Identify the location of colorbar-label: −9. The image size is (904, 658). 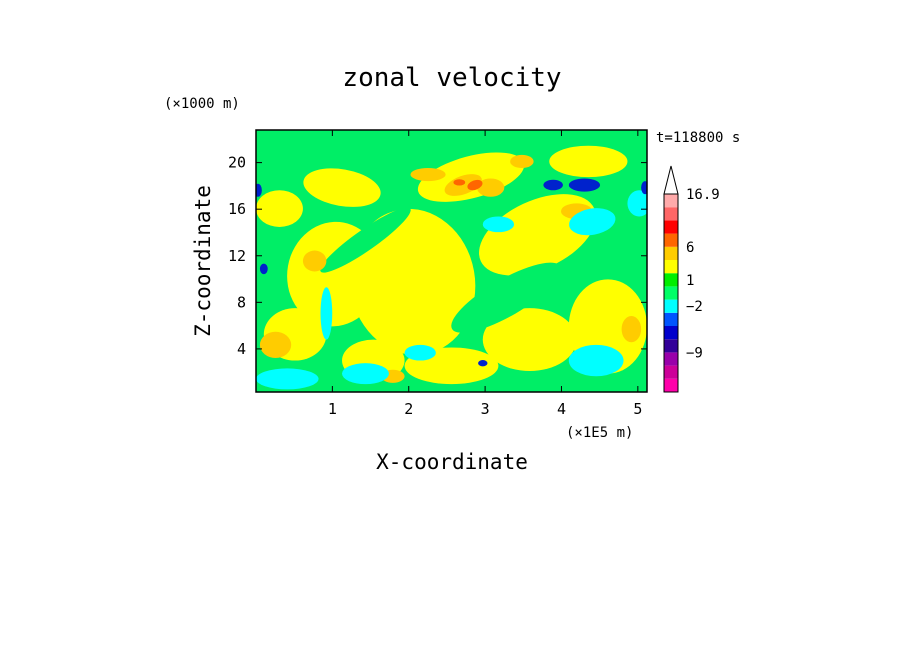
(694, 353).